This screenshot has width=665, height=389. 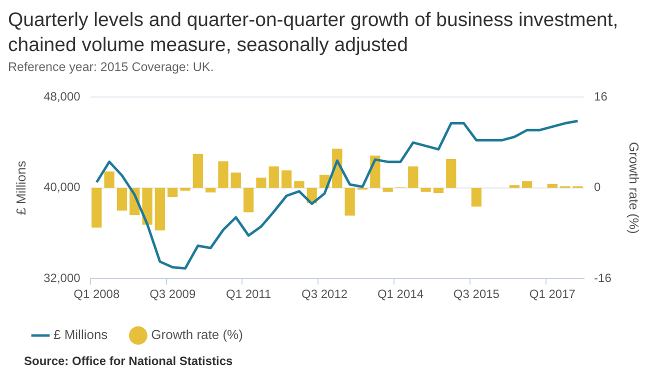 I want to click on chart-subtitle: Reference year: 2015 Coverage: UK., so click(x=111, y=67).